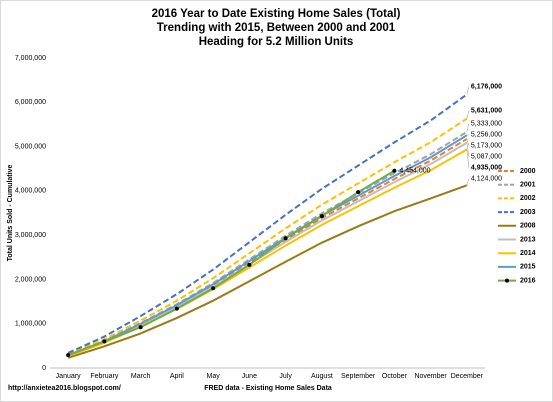 The image size is (553, 402). Describe the element at coordinates (177, 376) in the screenshot. I see `x-tick-label: April` at that location.